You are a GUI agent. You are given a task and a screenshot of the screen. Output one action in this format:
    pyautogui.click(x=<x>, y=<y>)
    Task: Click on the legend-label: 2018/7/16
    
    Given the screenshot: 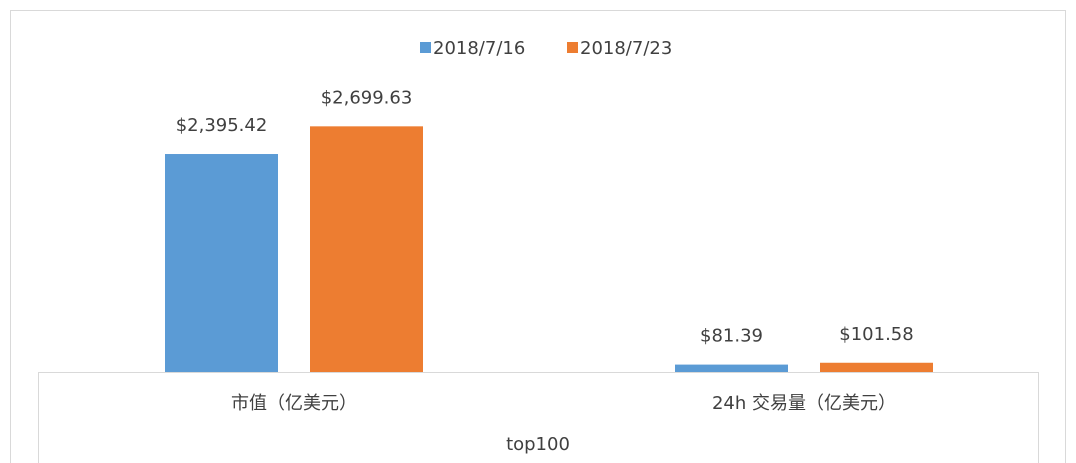 What is the action you would take?
    pyautogui.click(x=479, y=48)
    